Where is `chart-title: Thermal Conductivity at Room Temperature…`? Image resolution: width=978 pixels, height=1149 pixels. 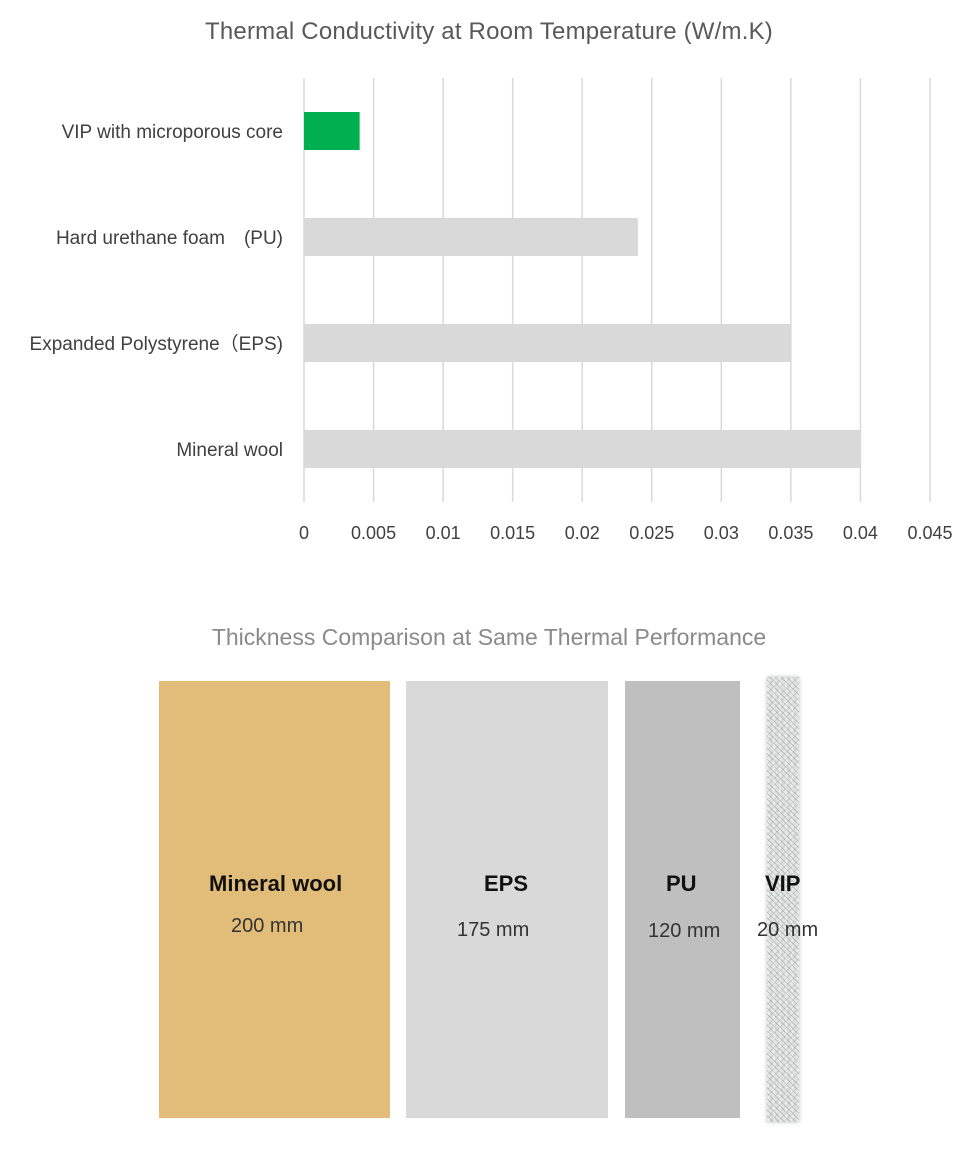 chart-title: Thermal Conductivity at Room Temperature… is located at coordinates (489, 31).